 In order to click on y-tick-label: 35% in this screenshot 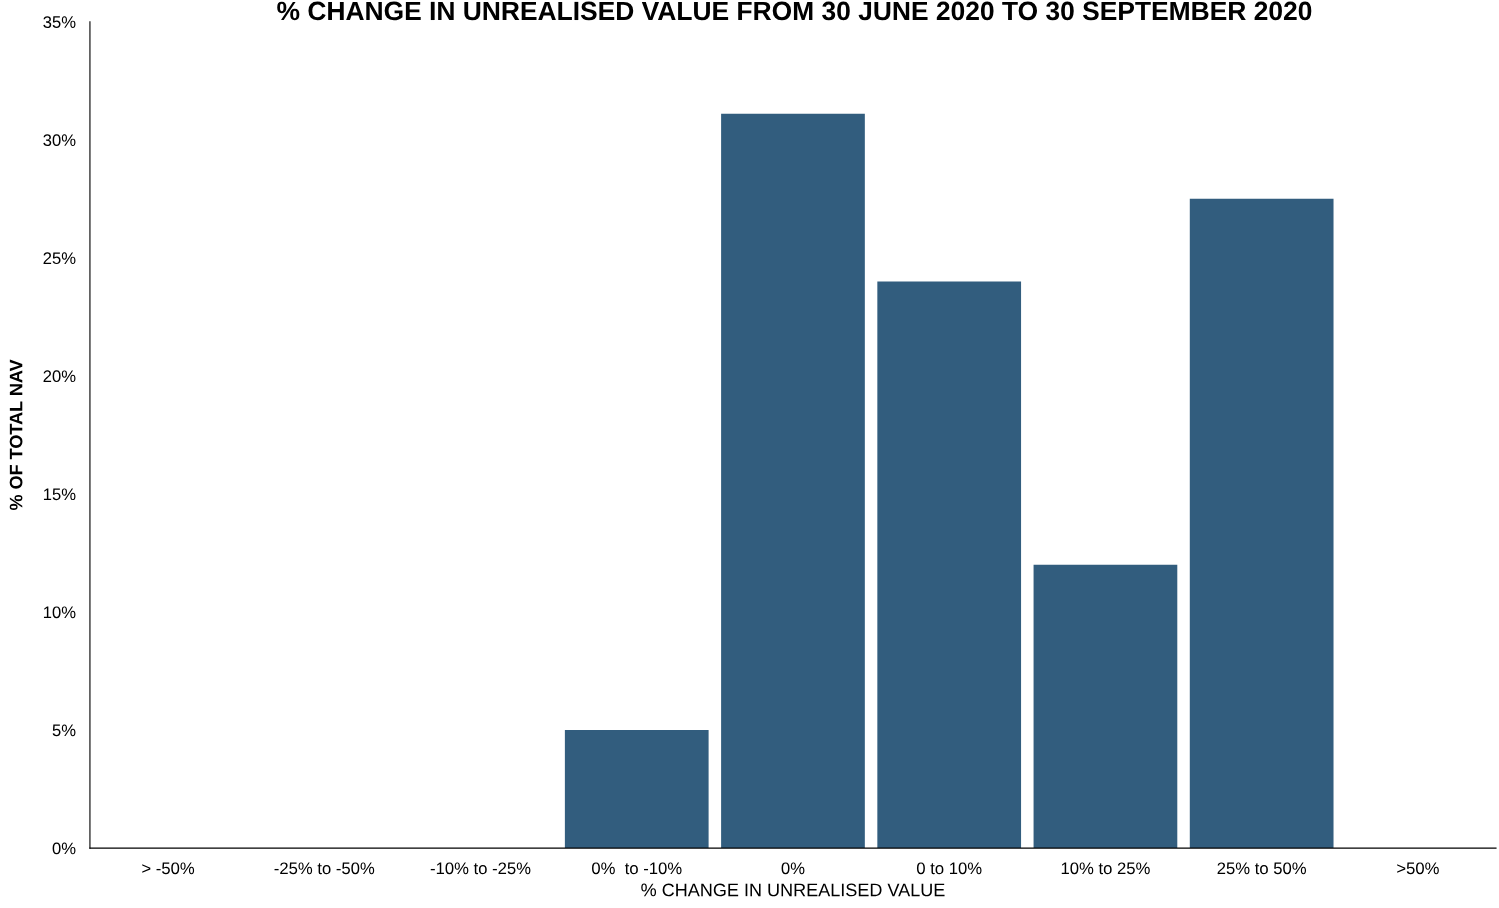, I will do `click(59, 22)`.